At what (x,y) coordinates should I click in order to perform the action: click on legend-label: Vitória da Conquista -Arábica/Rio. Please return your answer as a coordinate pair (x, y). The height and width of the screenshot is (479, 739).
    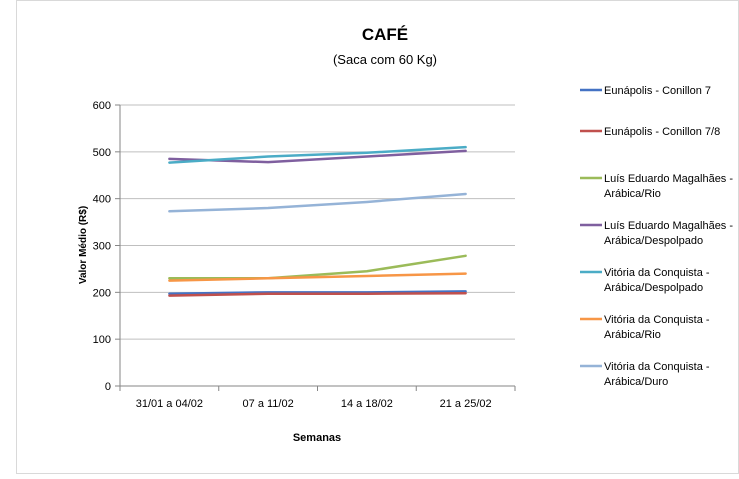
    Looking at the image, I should click on (657, 327).